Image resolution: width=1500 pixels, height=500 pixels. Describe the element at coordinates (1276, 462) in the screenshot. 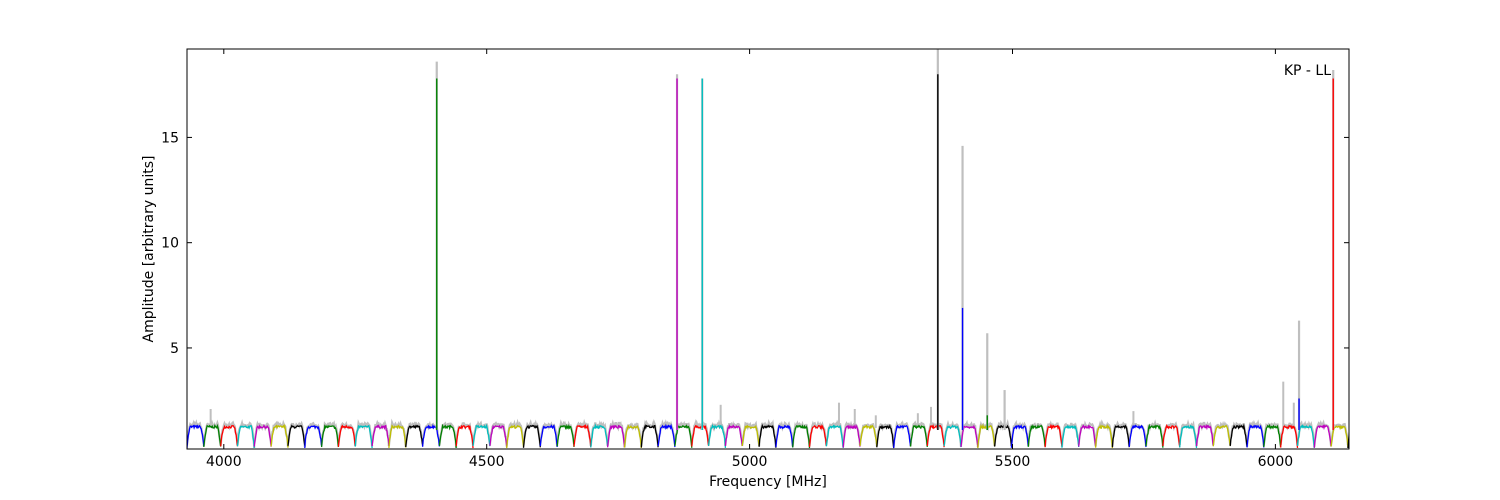

I see `x-tick-label: 6000` at that location.